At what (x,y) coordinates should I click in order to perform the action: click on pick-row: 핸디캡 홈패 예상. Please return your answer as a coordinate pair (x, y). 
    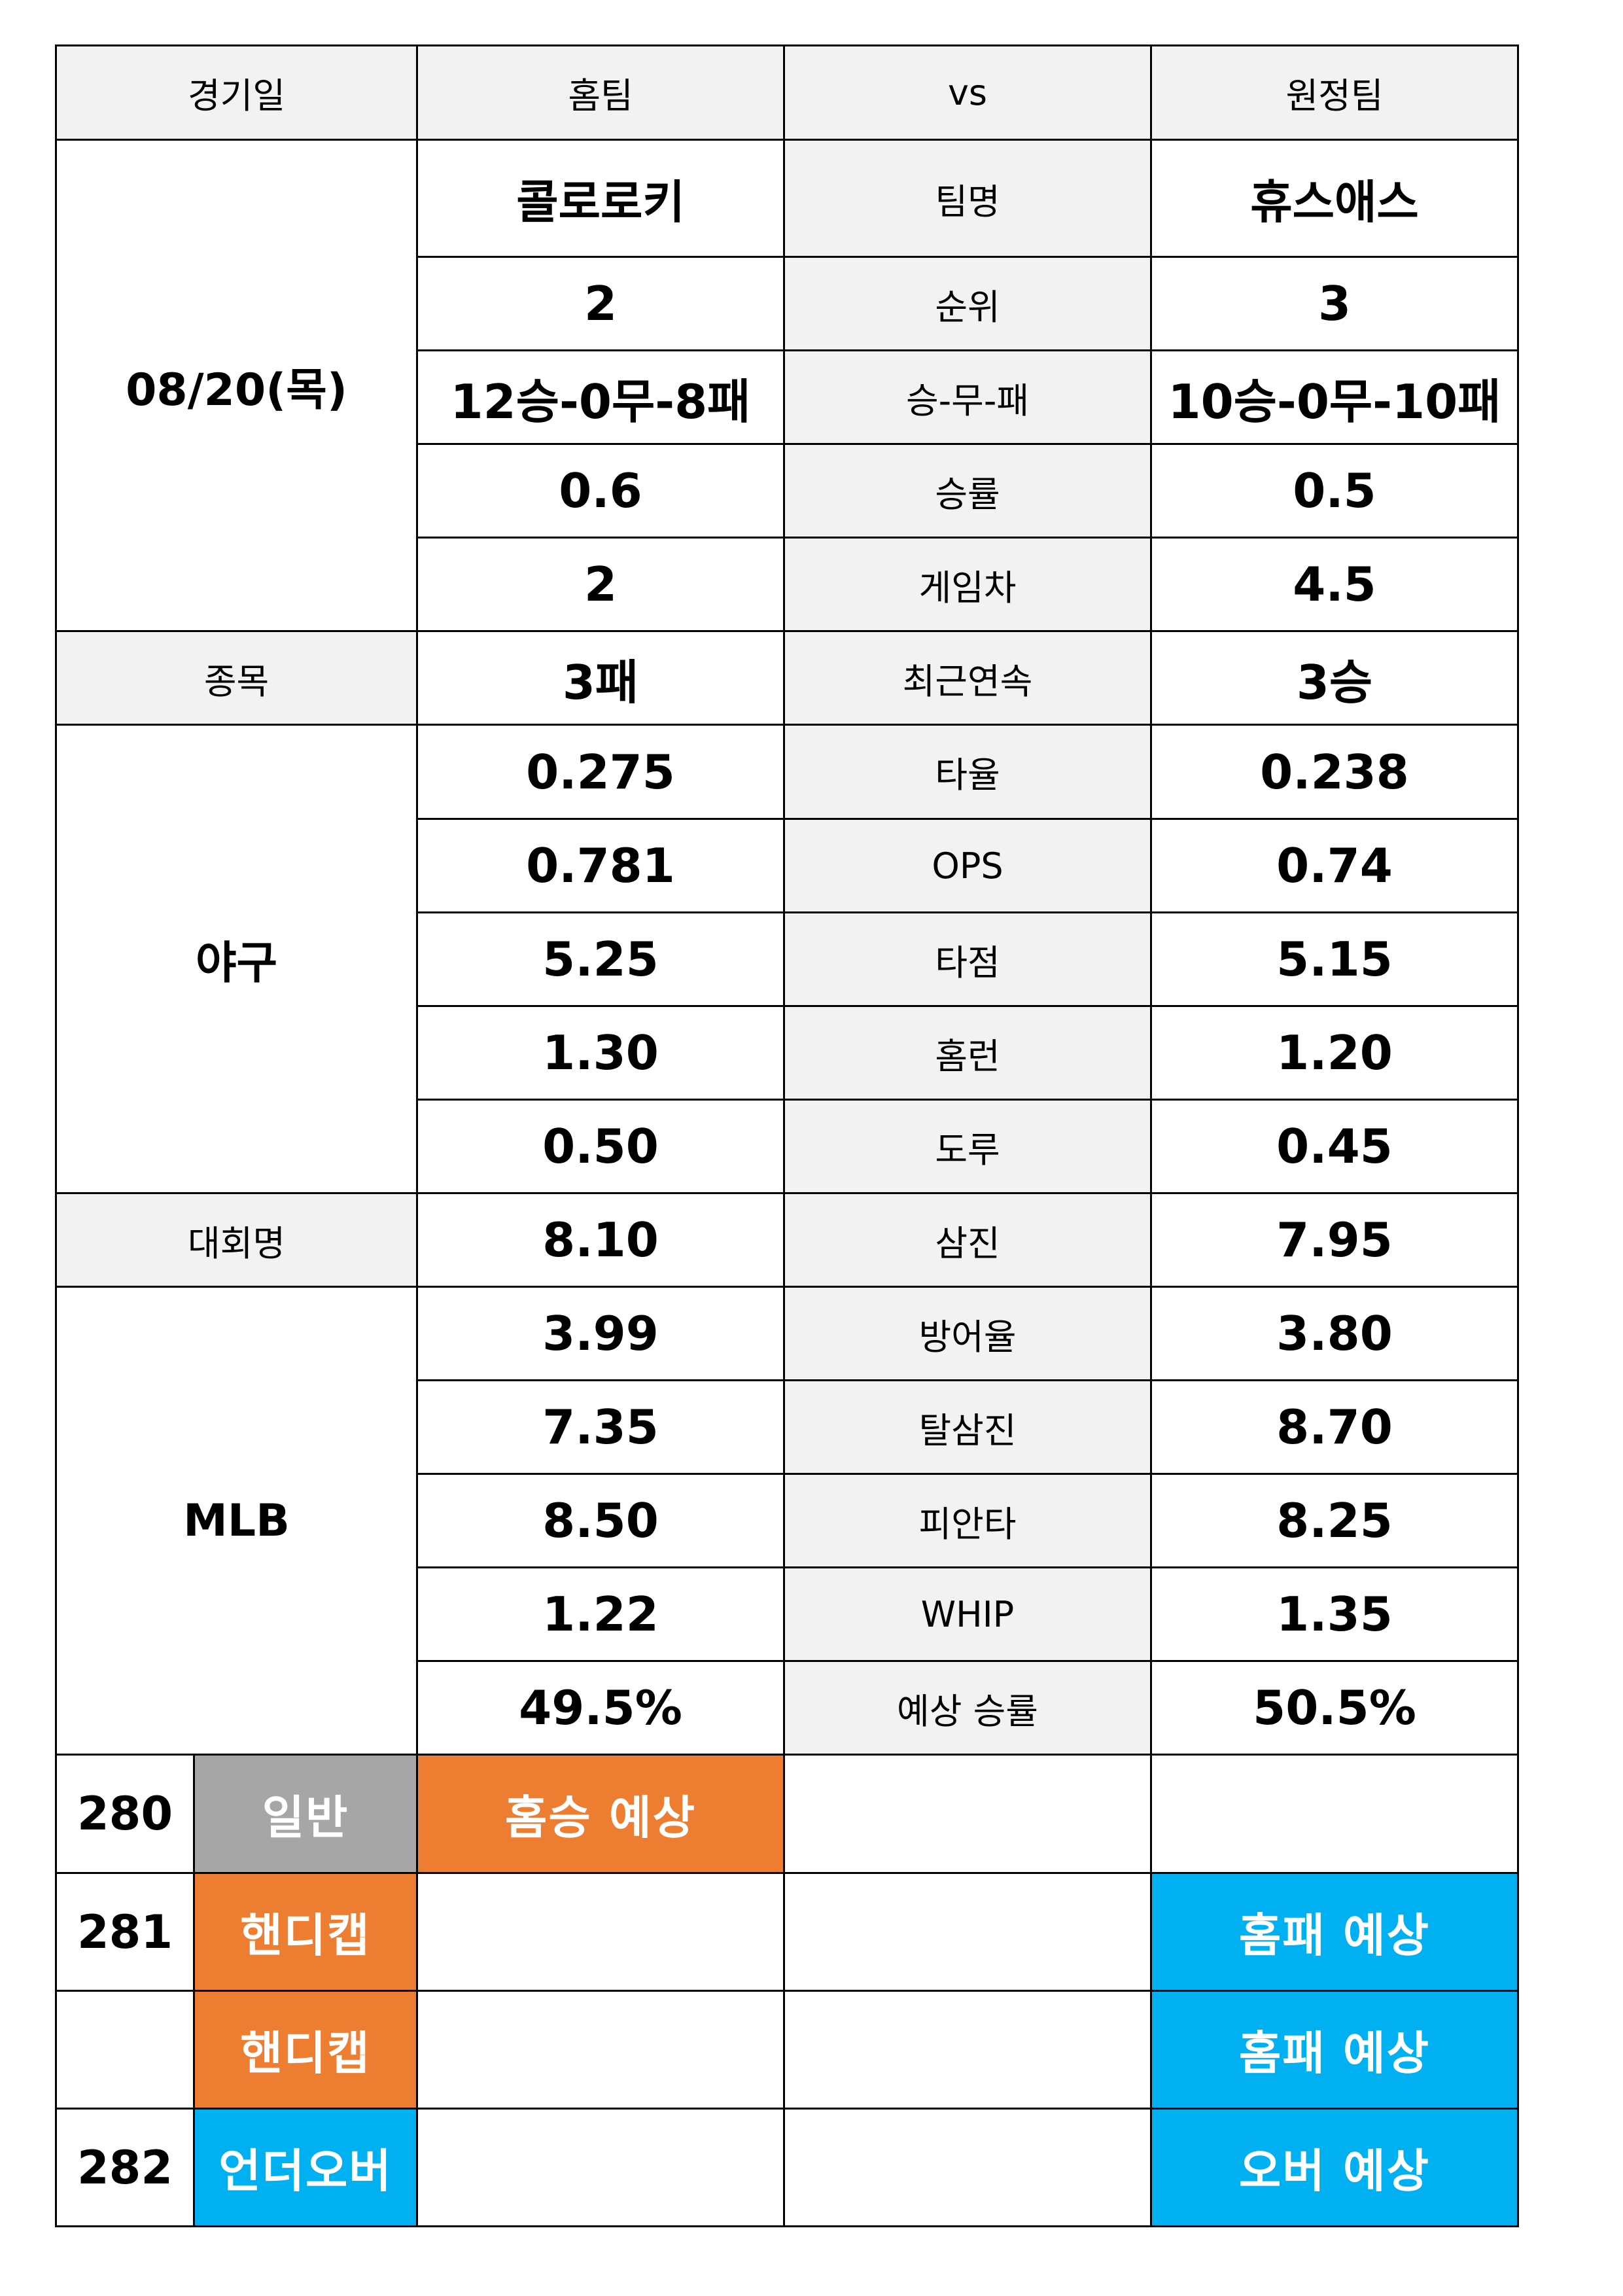
    Looking at the image, I should click on (787, 2050).